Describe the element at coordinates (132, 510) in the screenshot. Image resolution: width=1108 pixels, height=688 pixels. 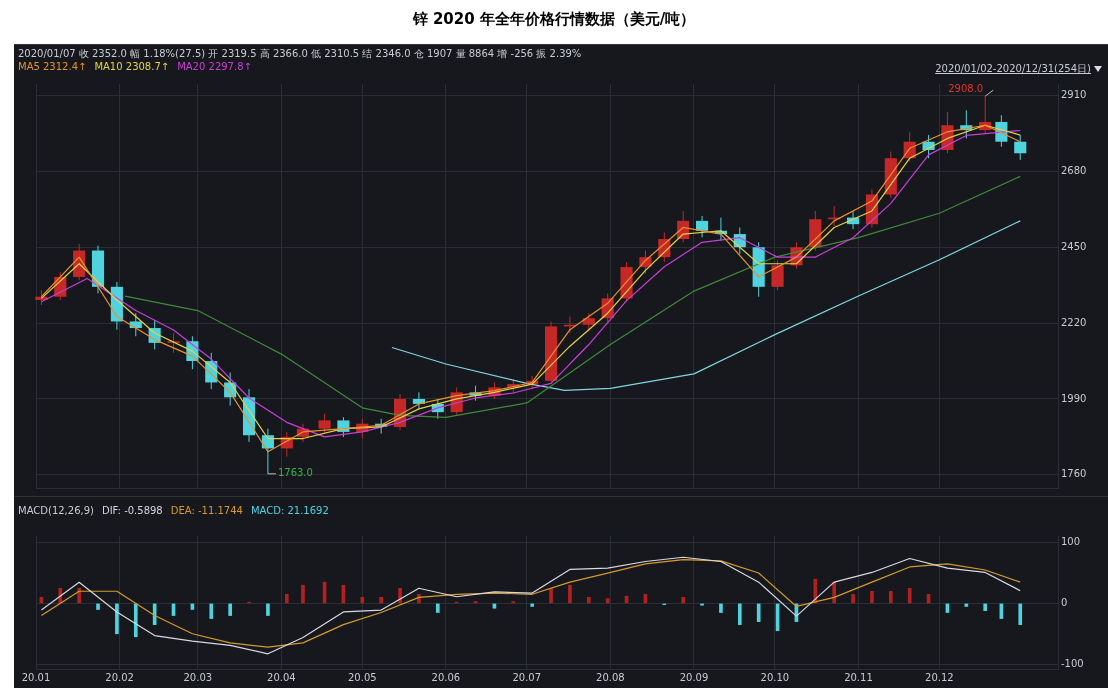
I see `text: DIF: -0.5898` at that location.